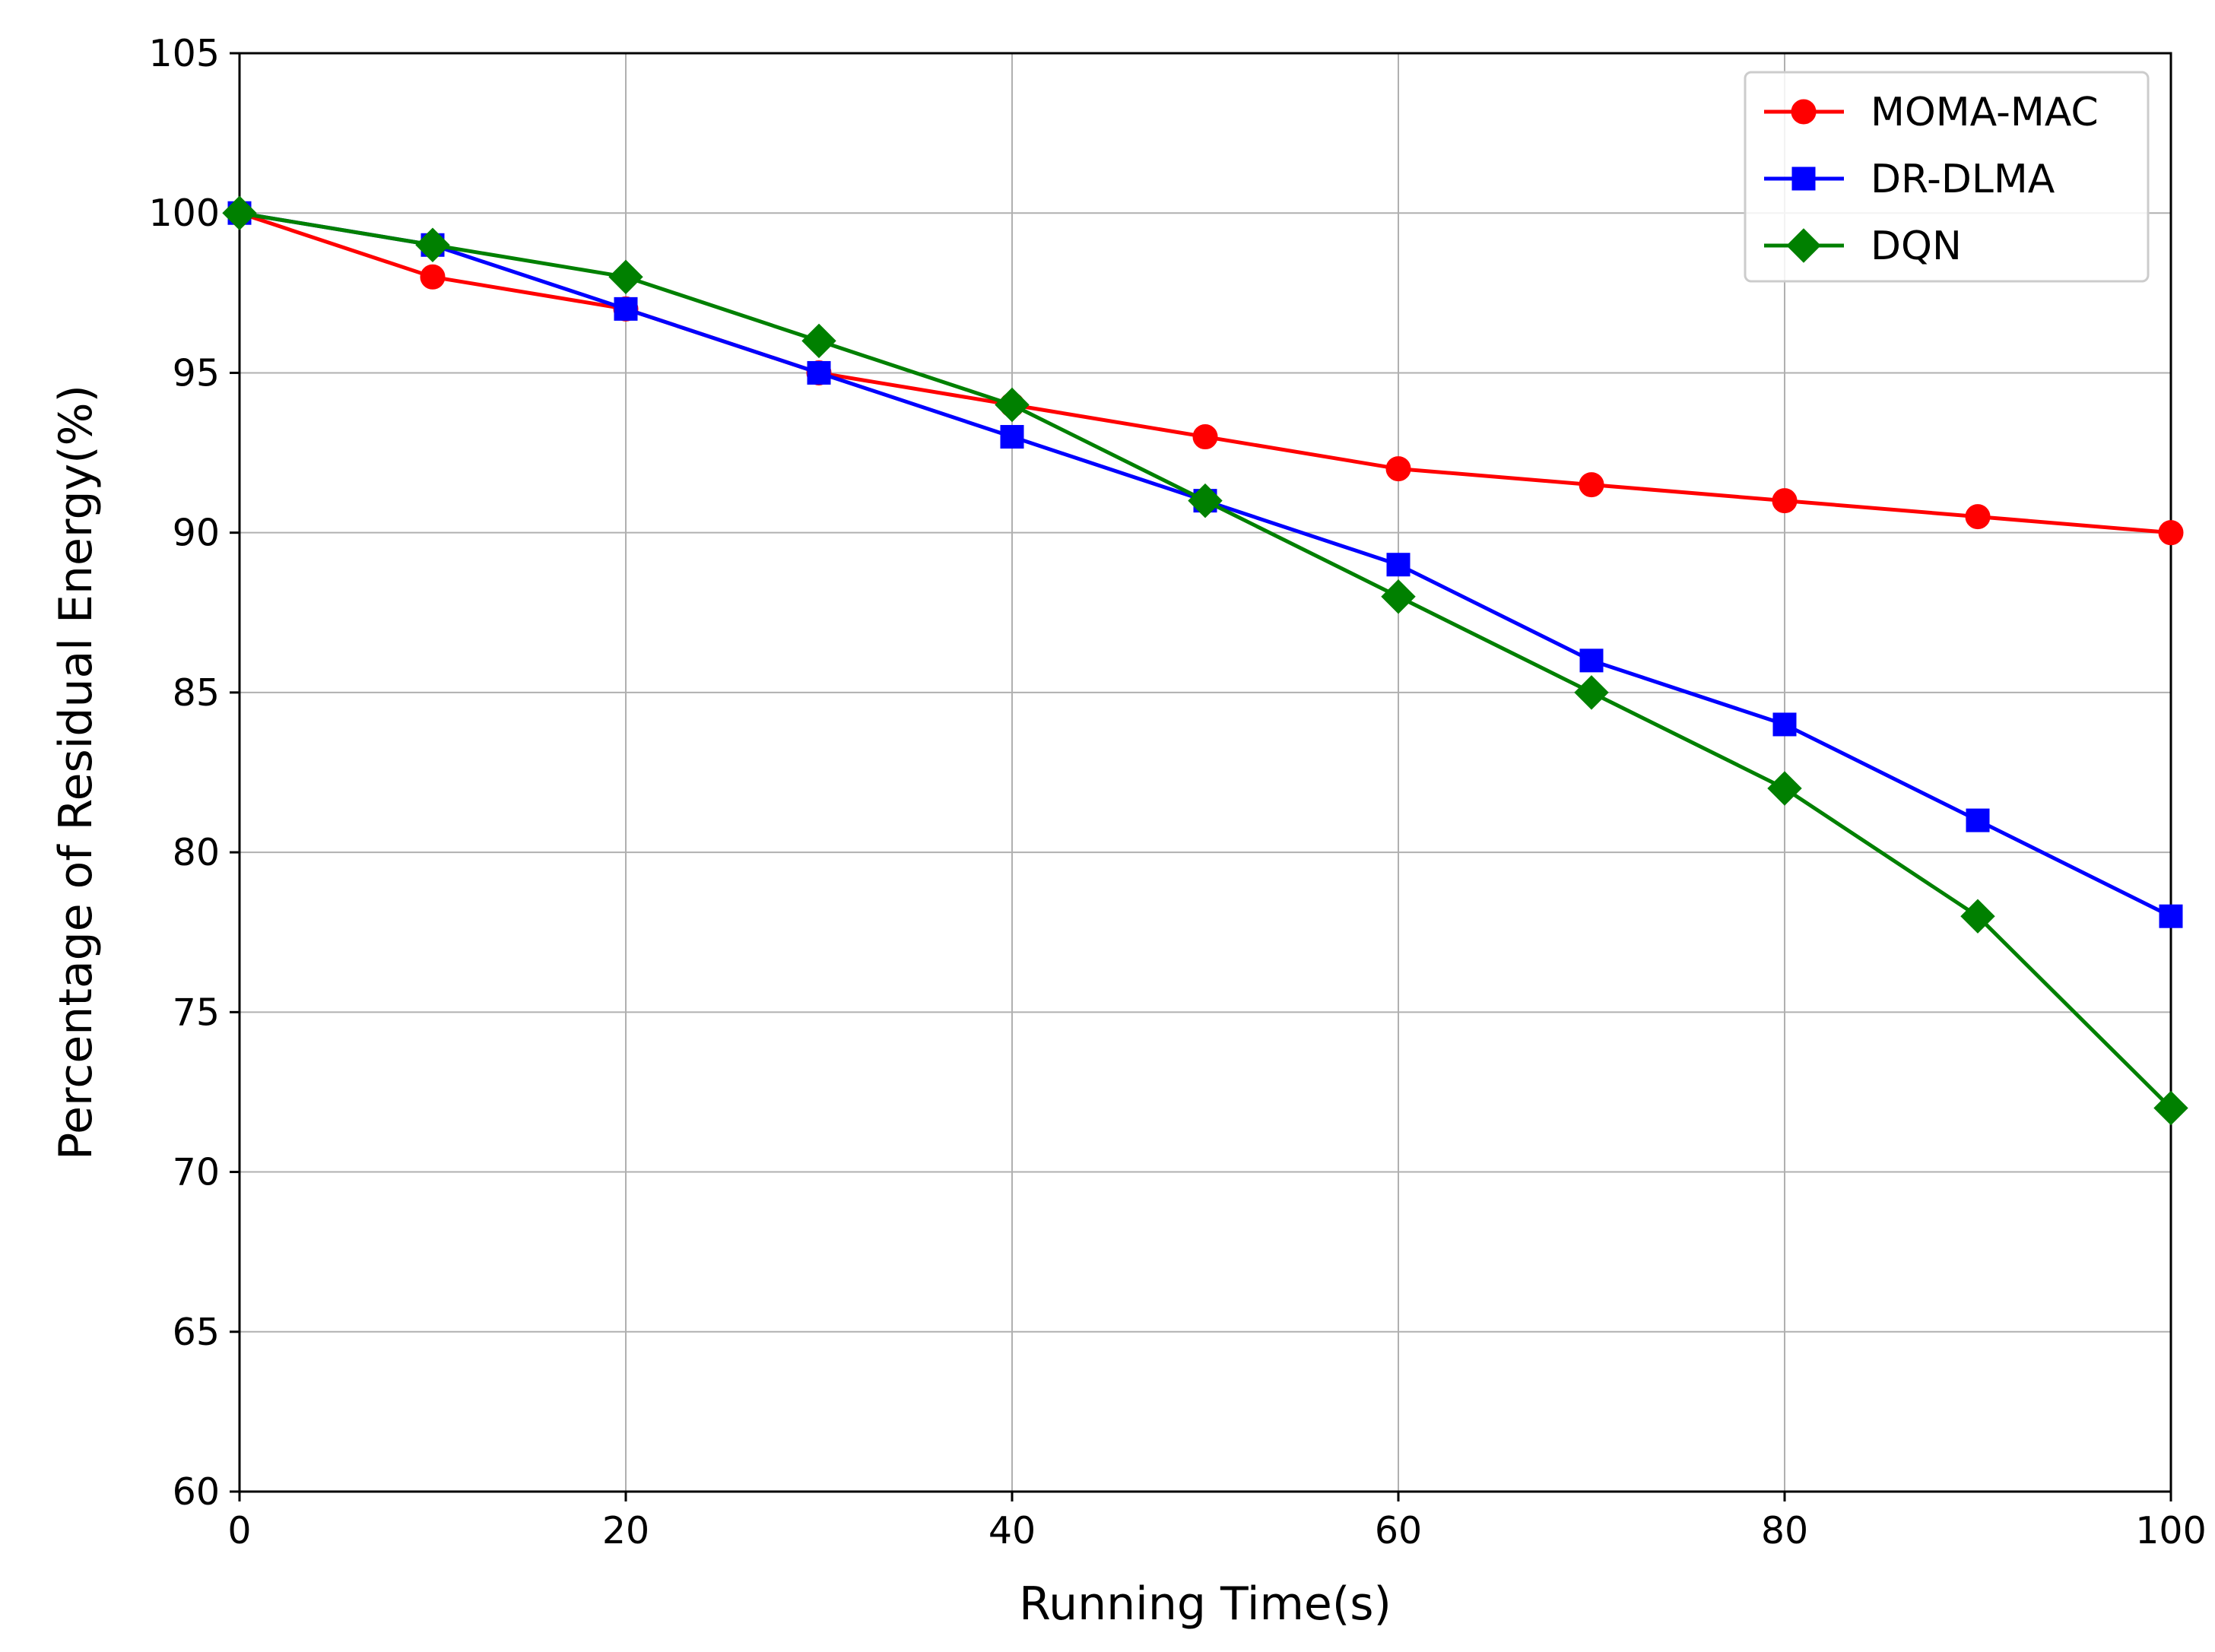 The width and height of the screenshot is (2215, 1652). What do you see at coordinates (1963, 179) in the screenshot?
I see `legend-label: DR-DLMA` at bounding box center [1963, 179].